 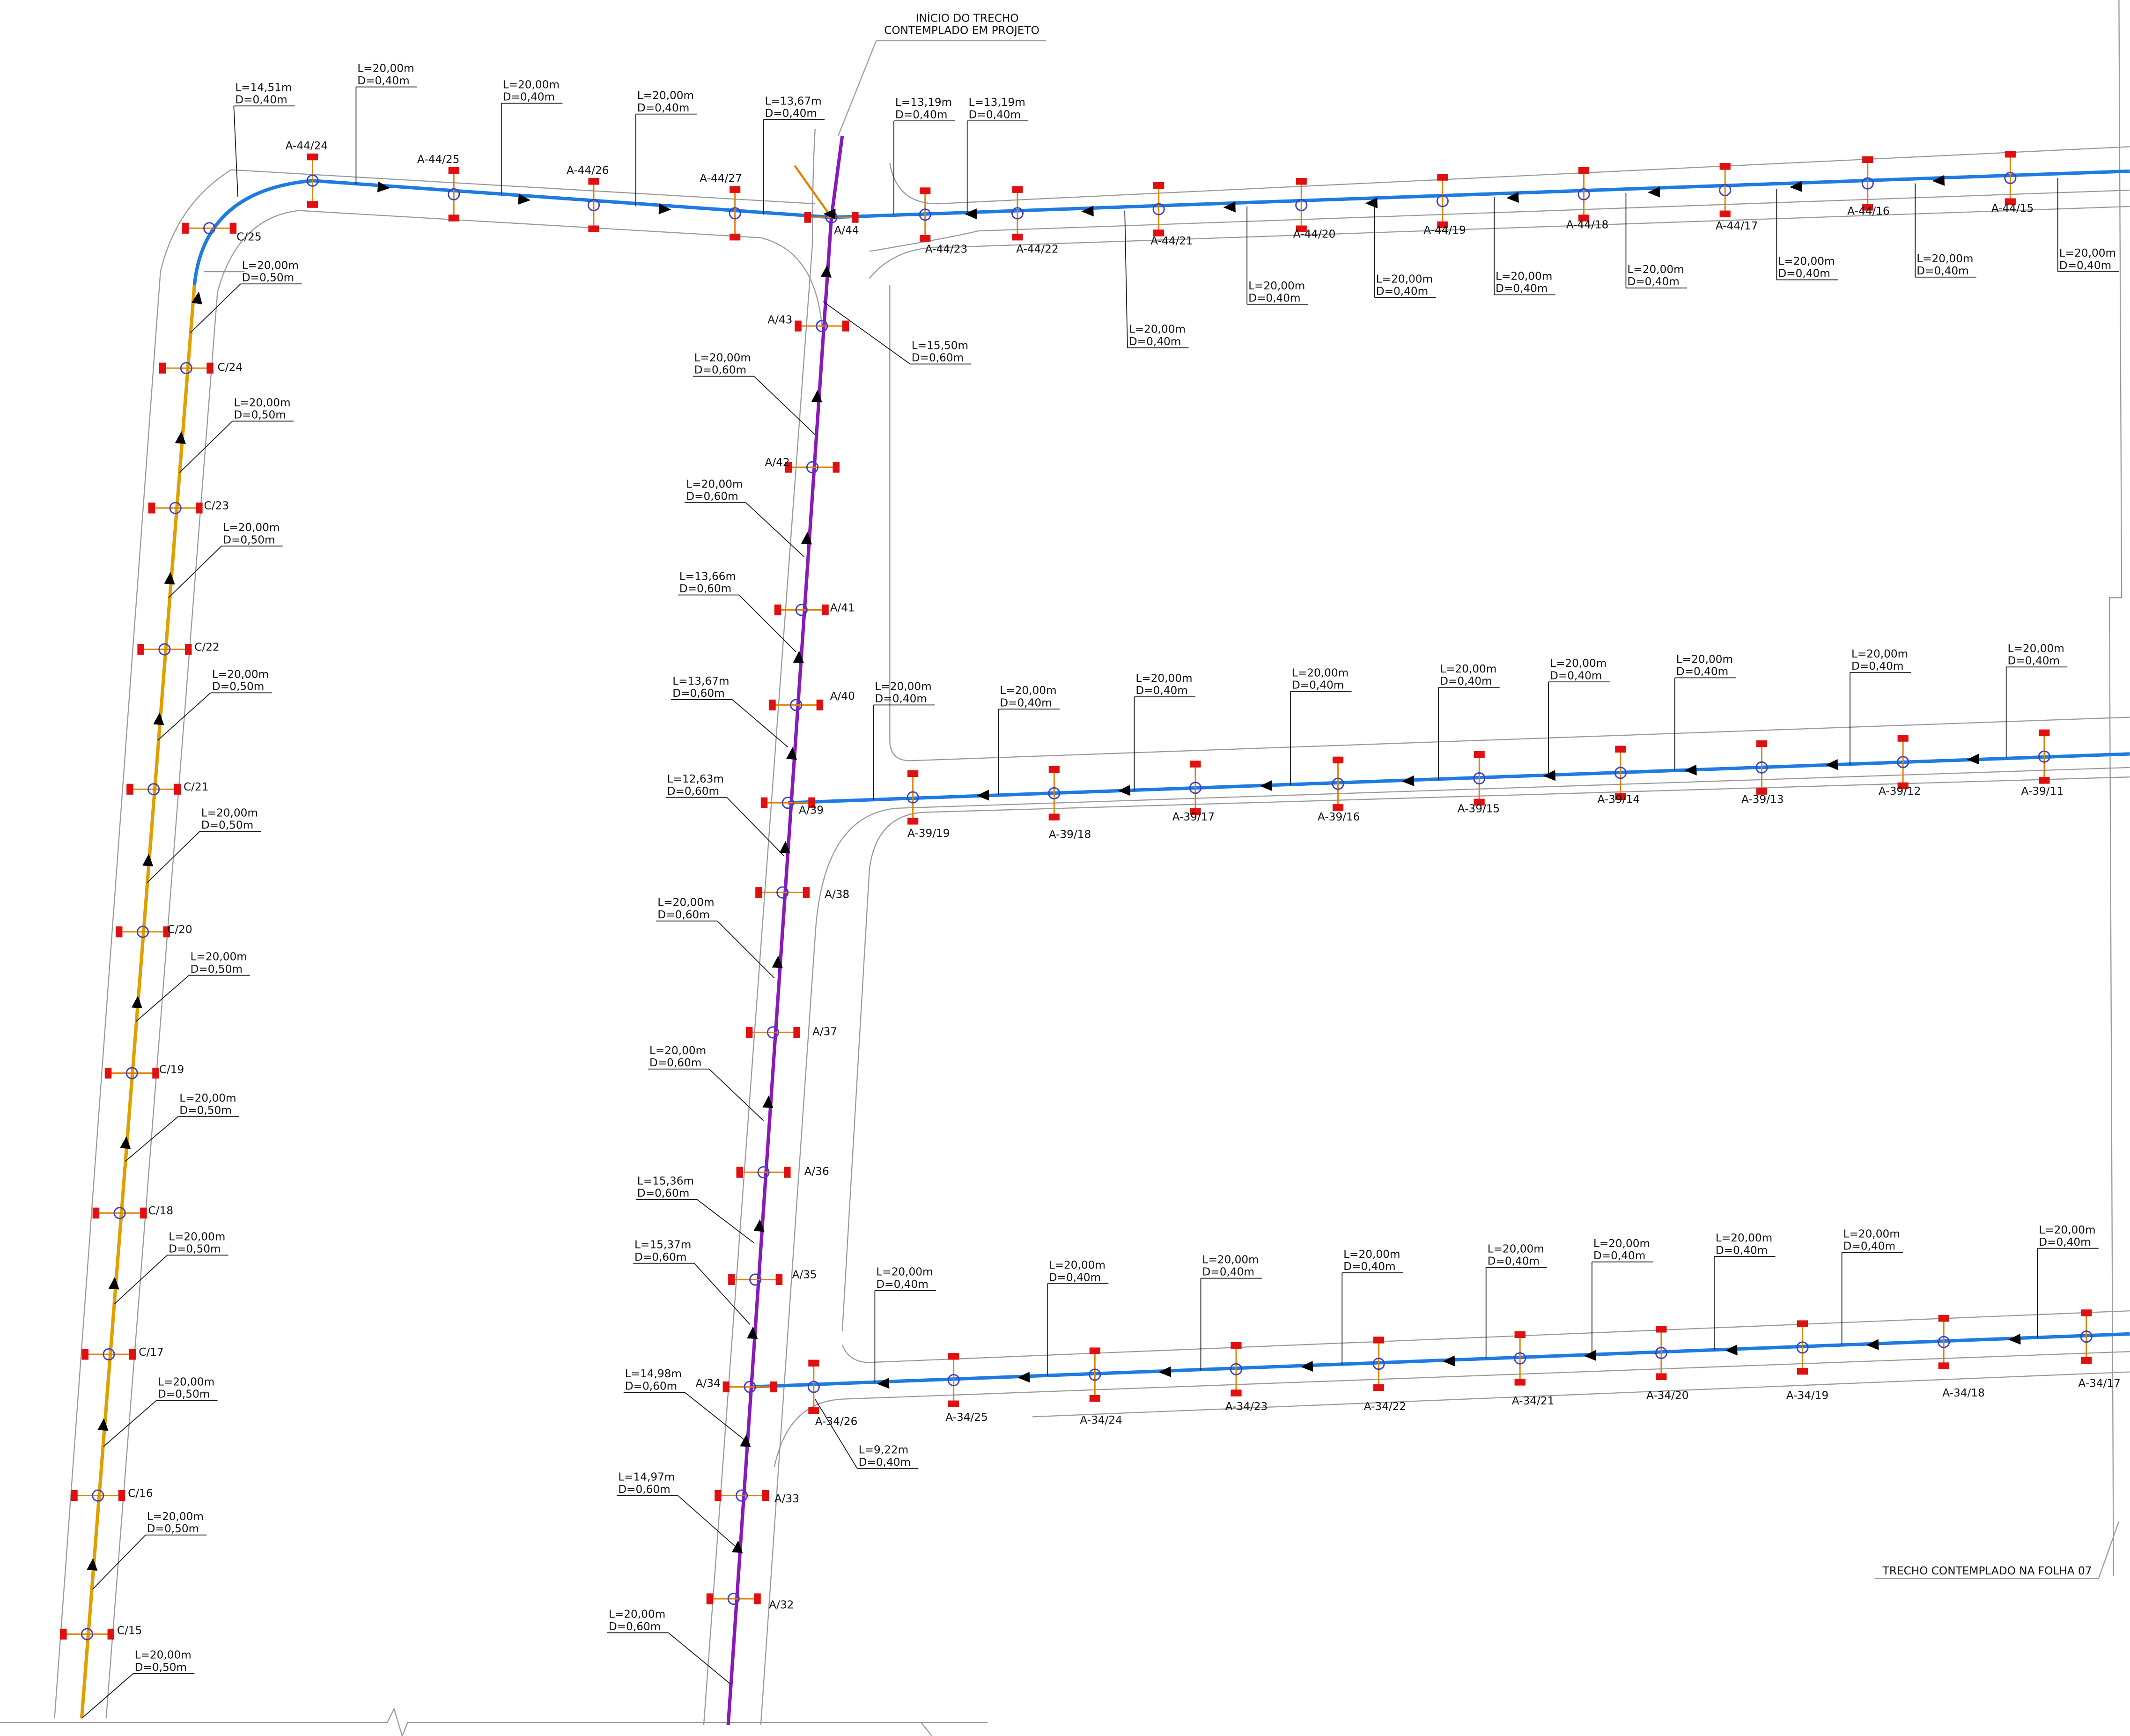 What do you see at coordinates (928, 833) in the screenshot?
I see `node-label: A-39/19` at bounding box center [928, 833].